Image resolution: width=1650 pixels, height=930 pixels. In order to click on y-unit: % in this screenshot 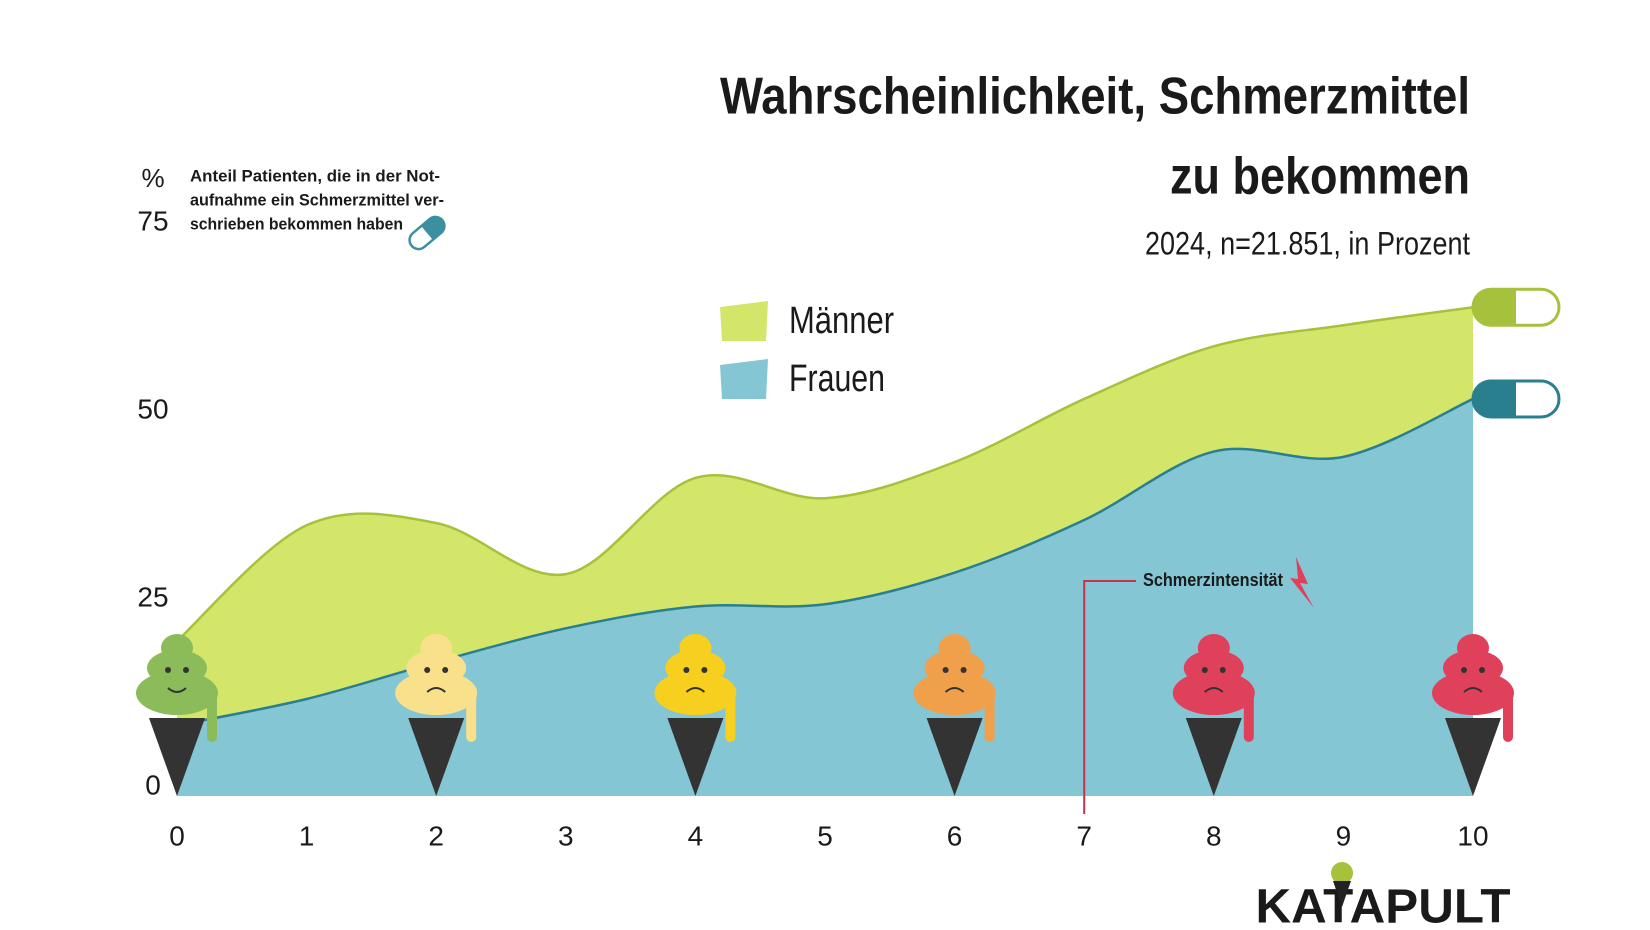, I will do `click(152, 178)`.